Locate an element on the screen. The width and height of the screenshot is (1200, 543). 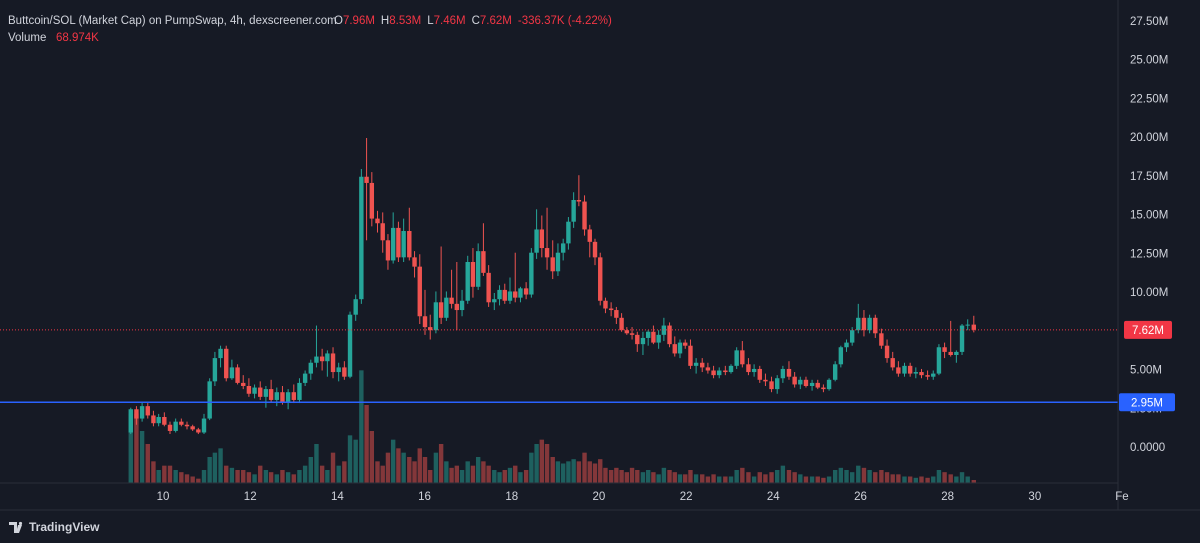
volume-readout: 68.974K is located at coordinates (77, 38).